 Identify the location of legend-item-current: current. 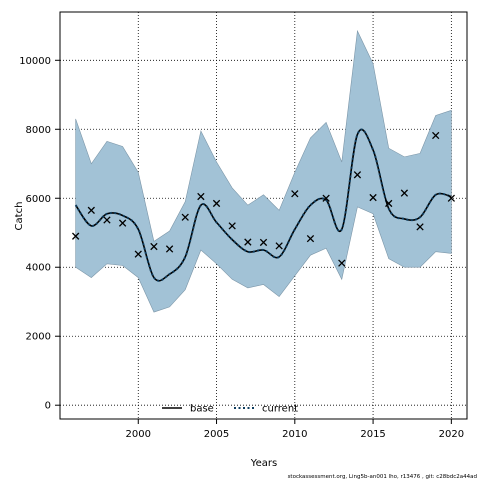
(266, 409).